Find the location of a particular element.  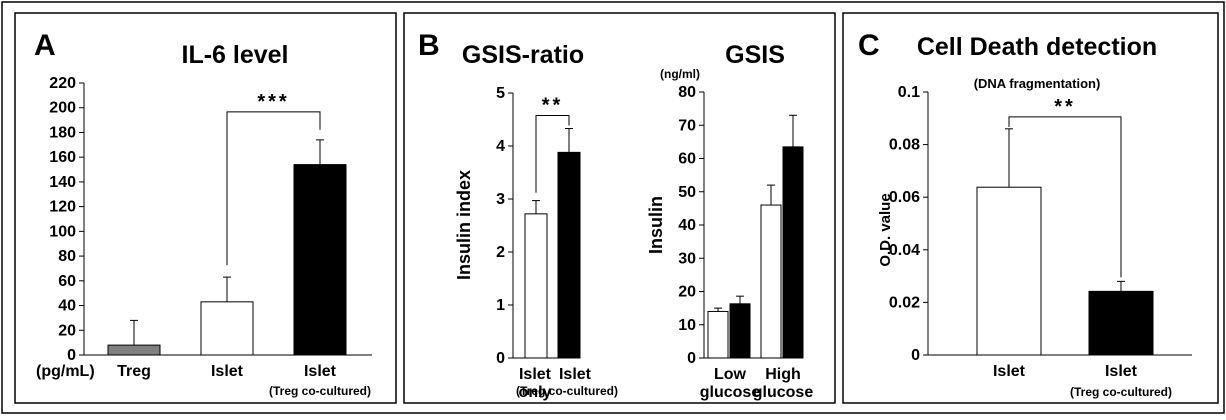

panel-b2-unit-label: (ng/ml) is located at coordinates (680, 74).